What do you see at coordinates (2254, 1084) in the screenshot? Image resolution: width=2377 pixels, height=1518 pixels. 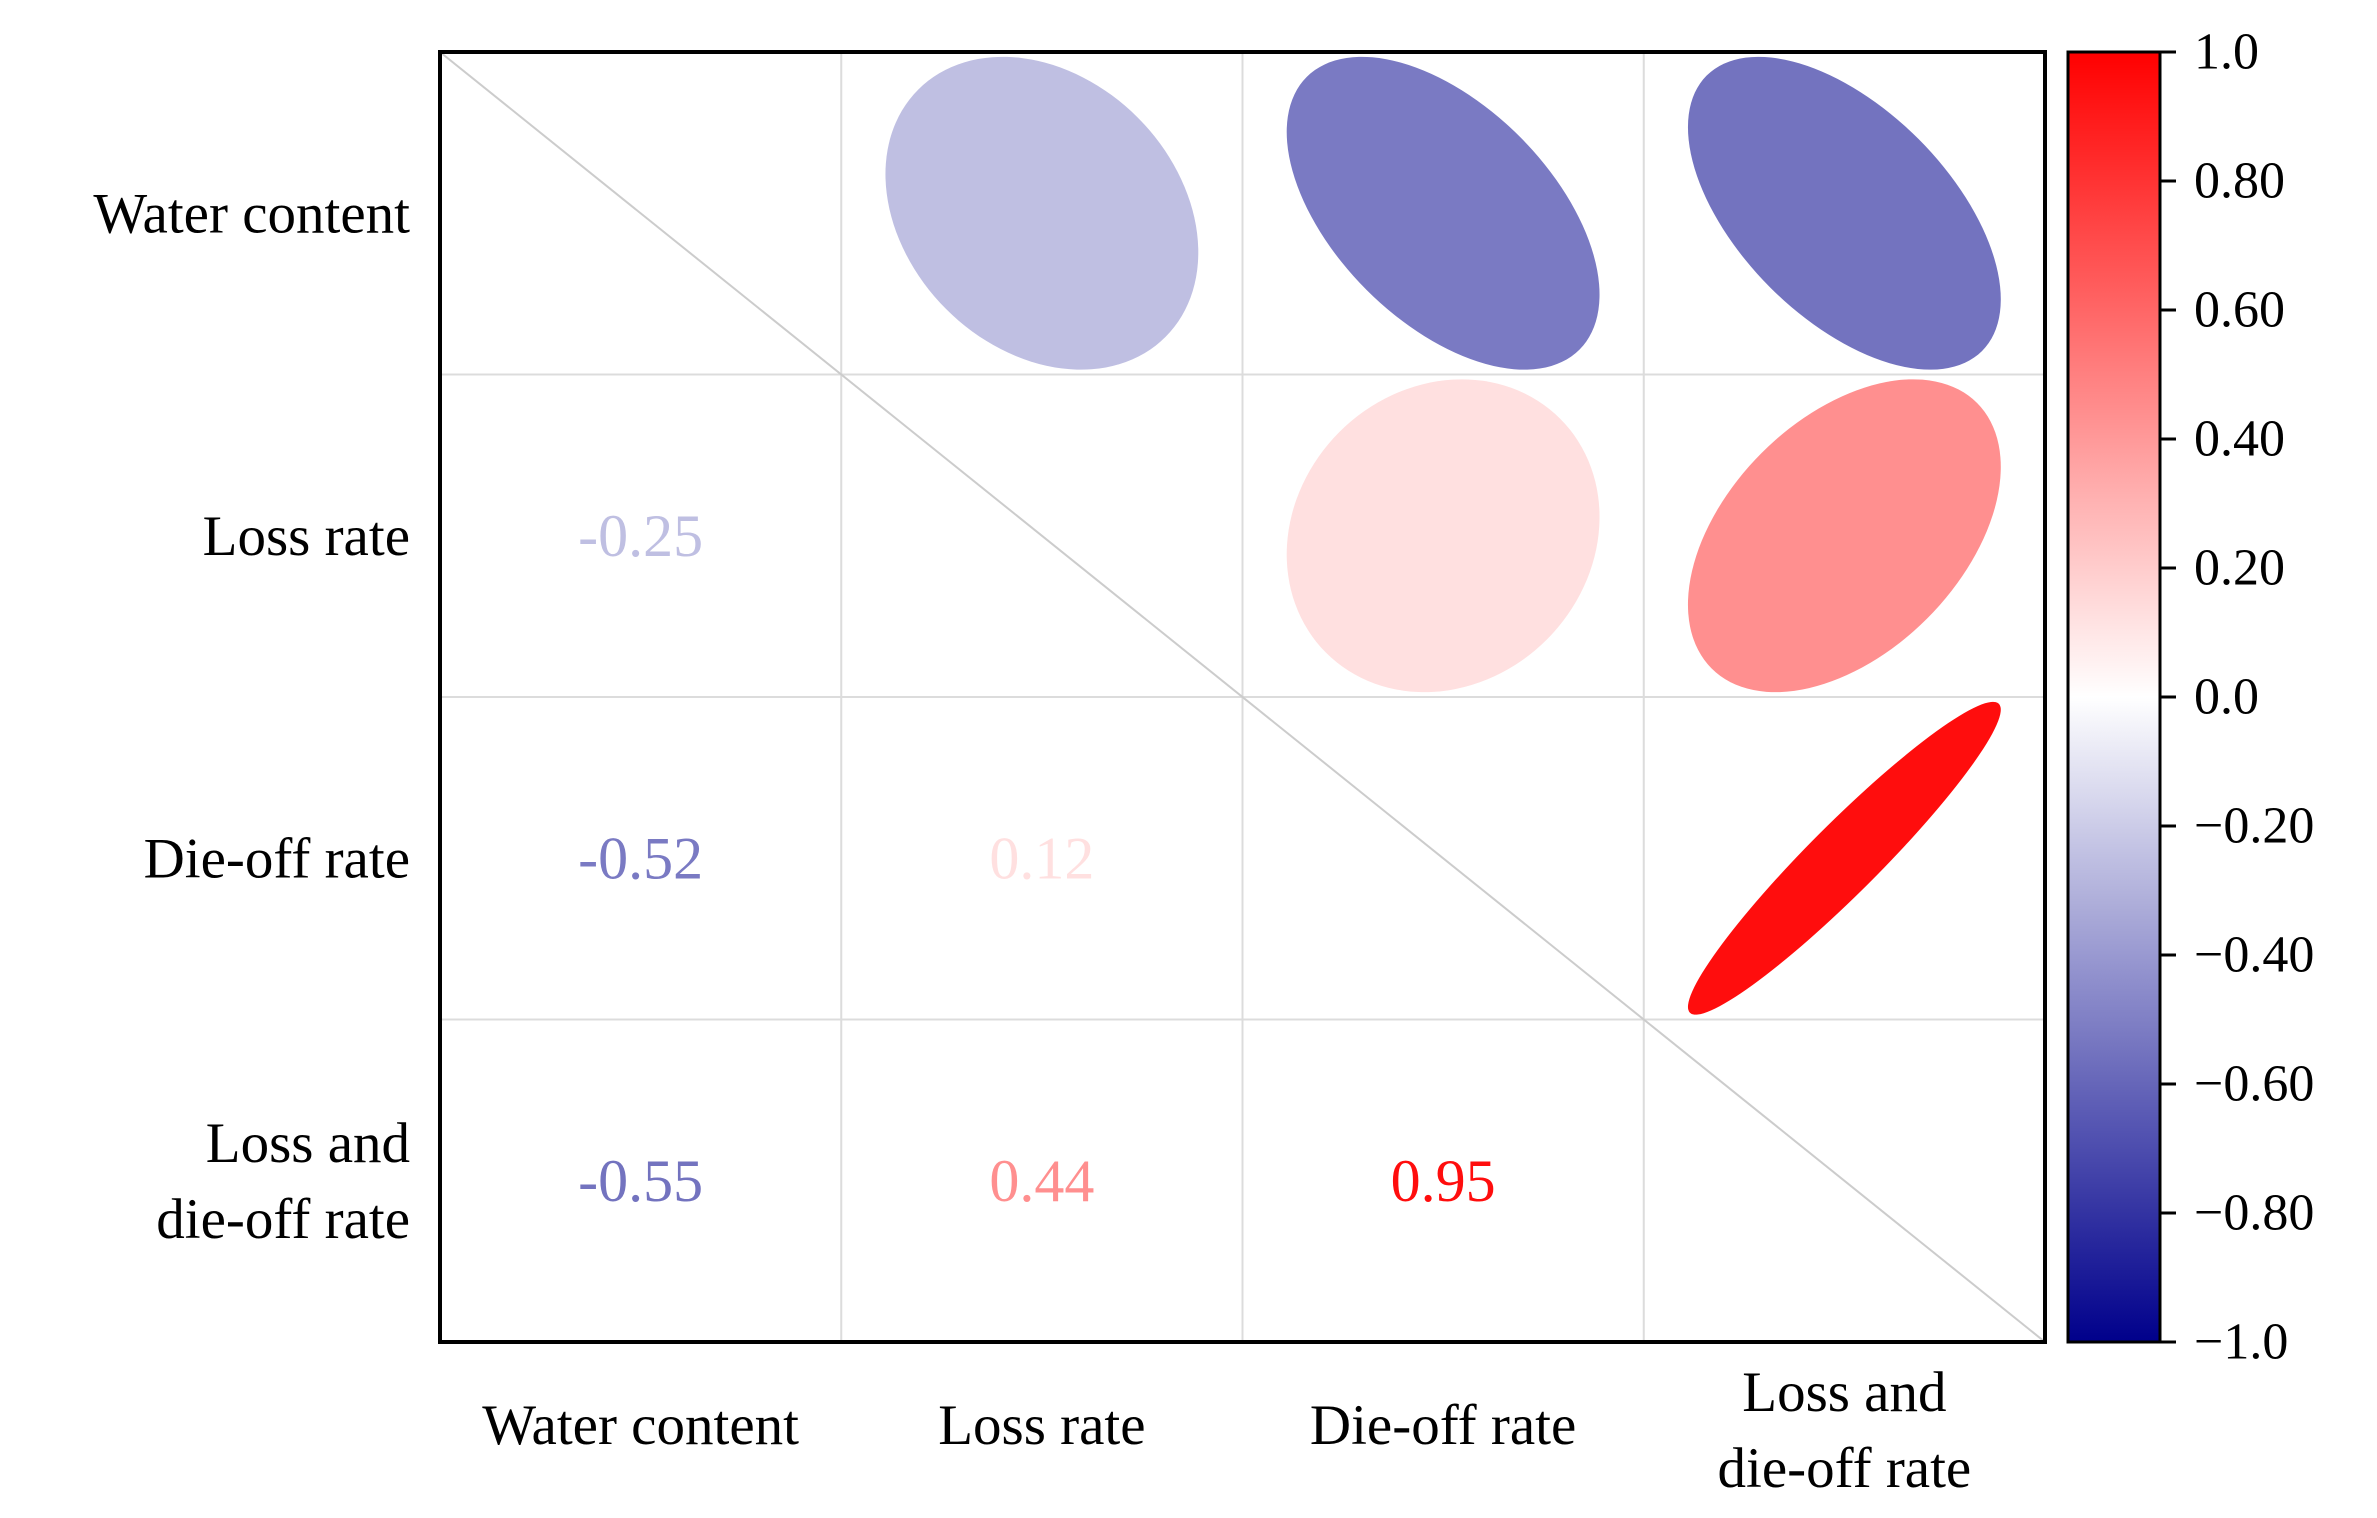 I see `colorbar-tick-label: −0.60` at bounding box center [2254, 1084].